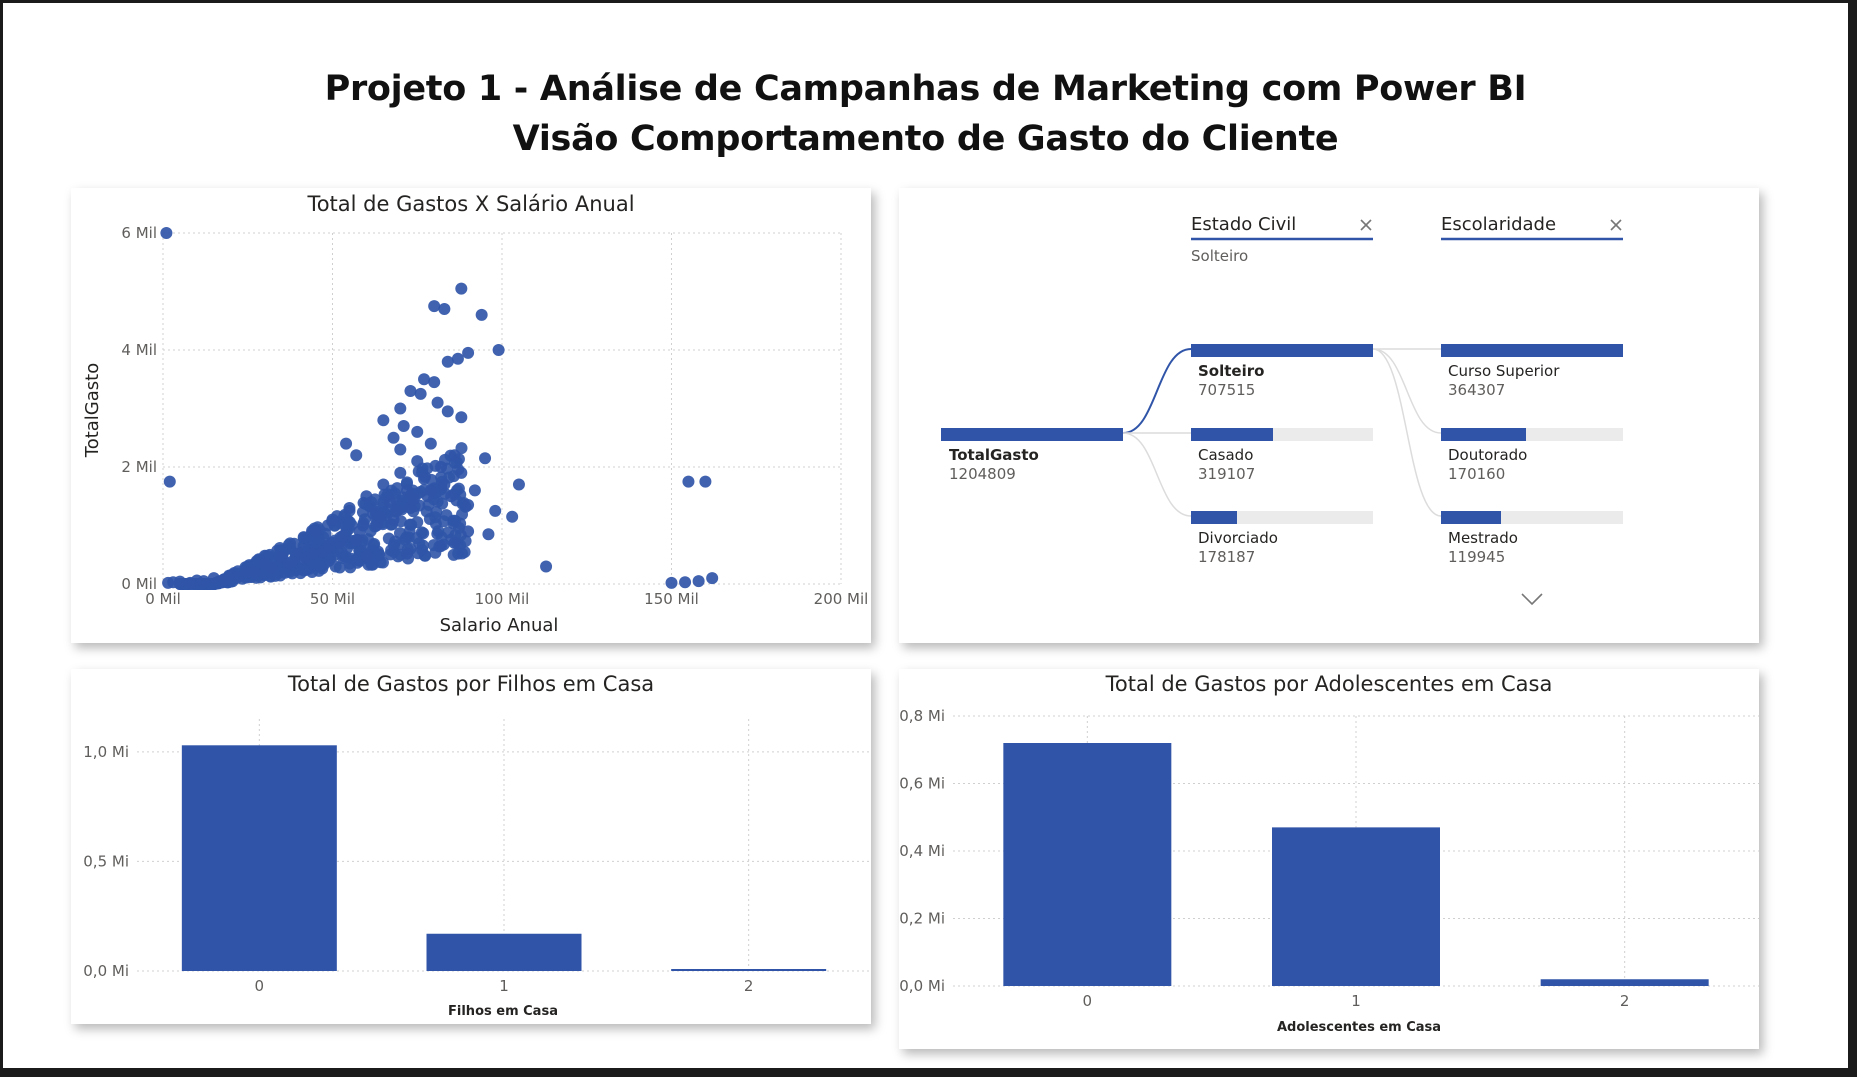  What do you see at coordinates (1616, 225) in the screenshot?
I see `close-icon` at bounding box center [1616, 225].